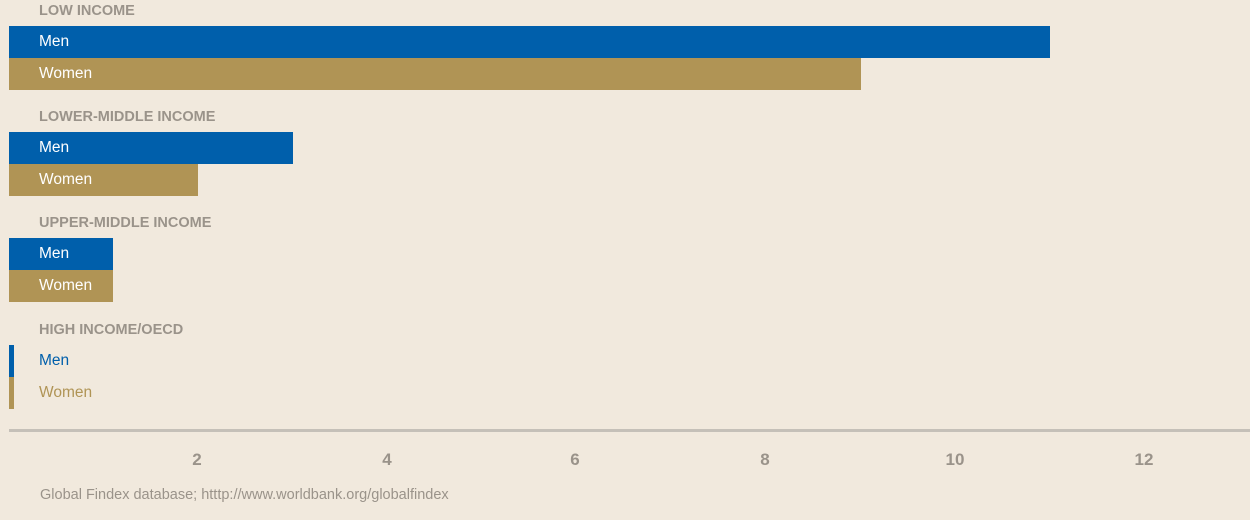 The height and width of the screenshot is (520, 1250). Describe the element at coordinates (11, 361) in the screenshot. I see `bar-high-income-oecd-men` at that location.